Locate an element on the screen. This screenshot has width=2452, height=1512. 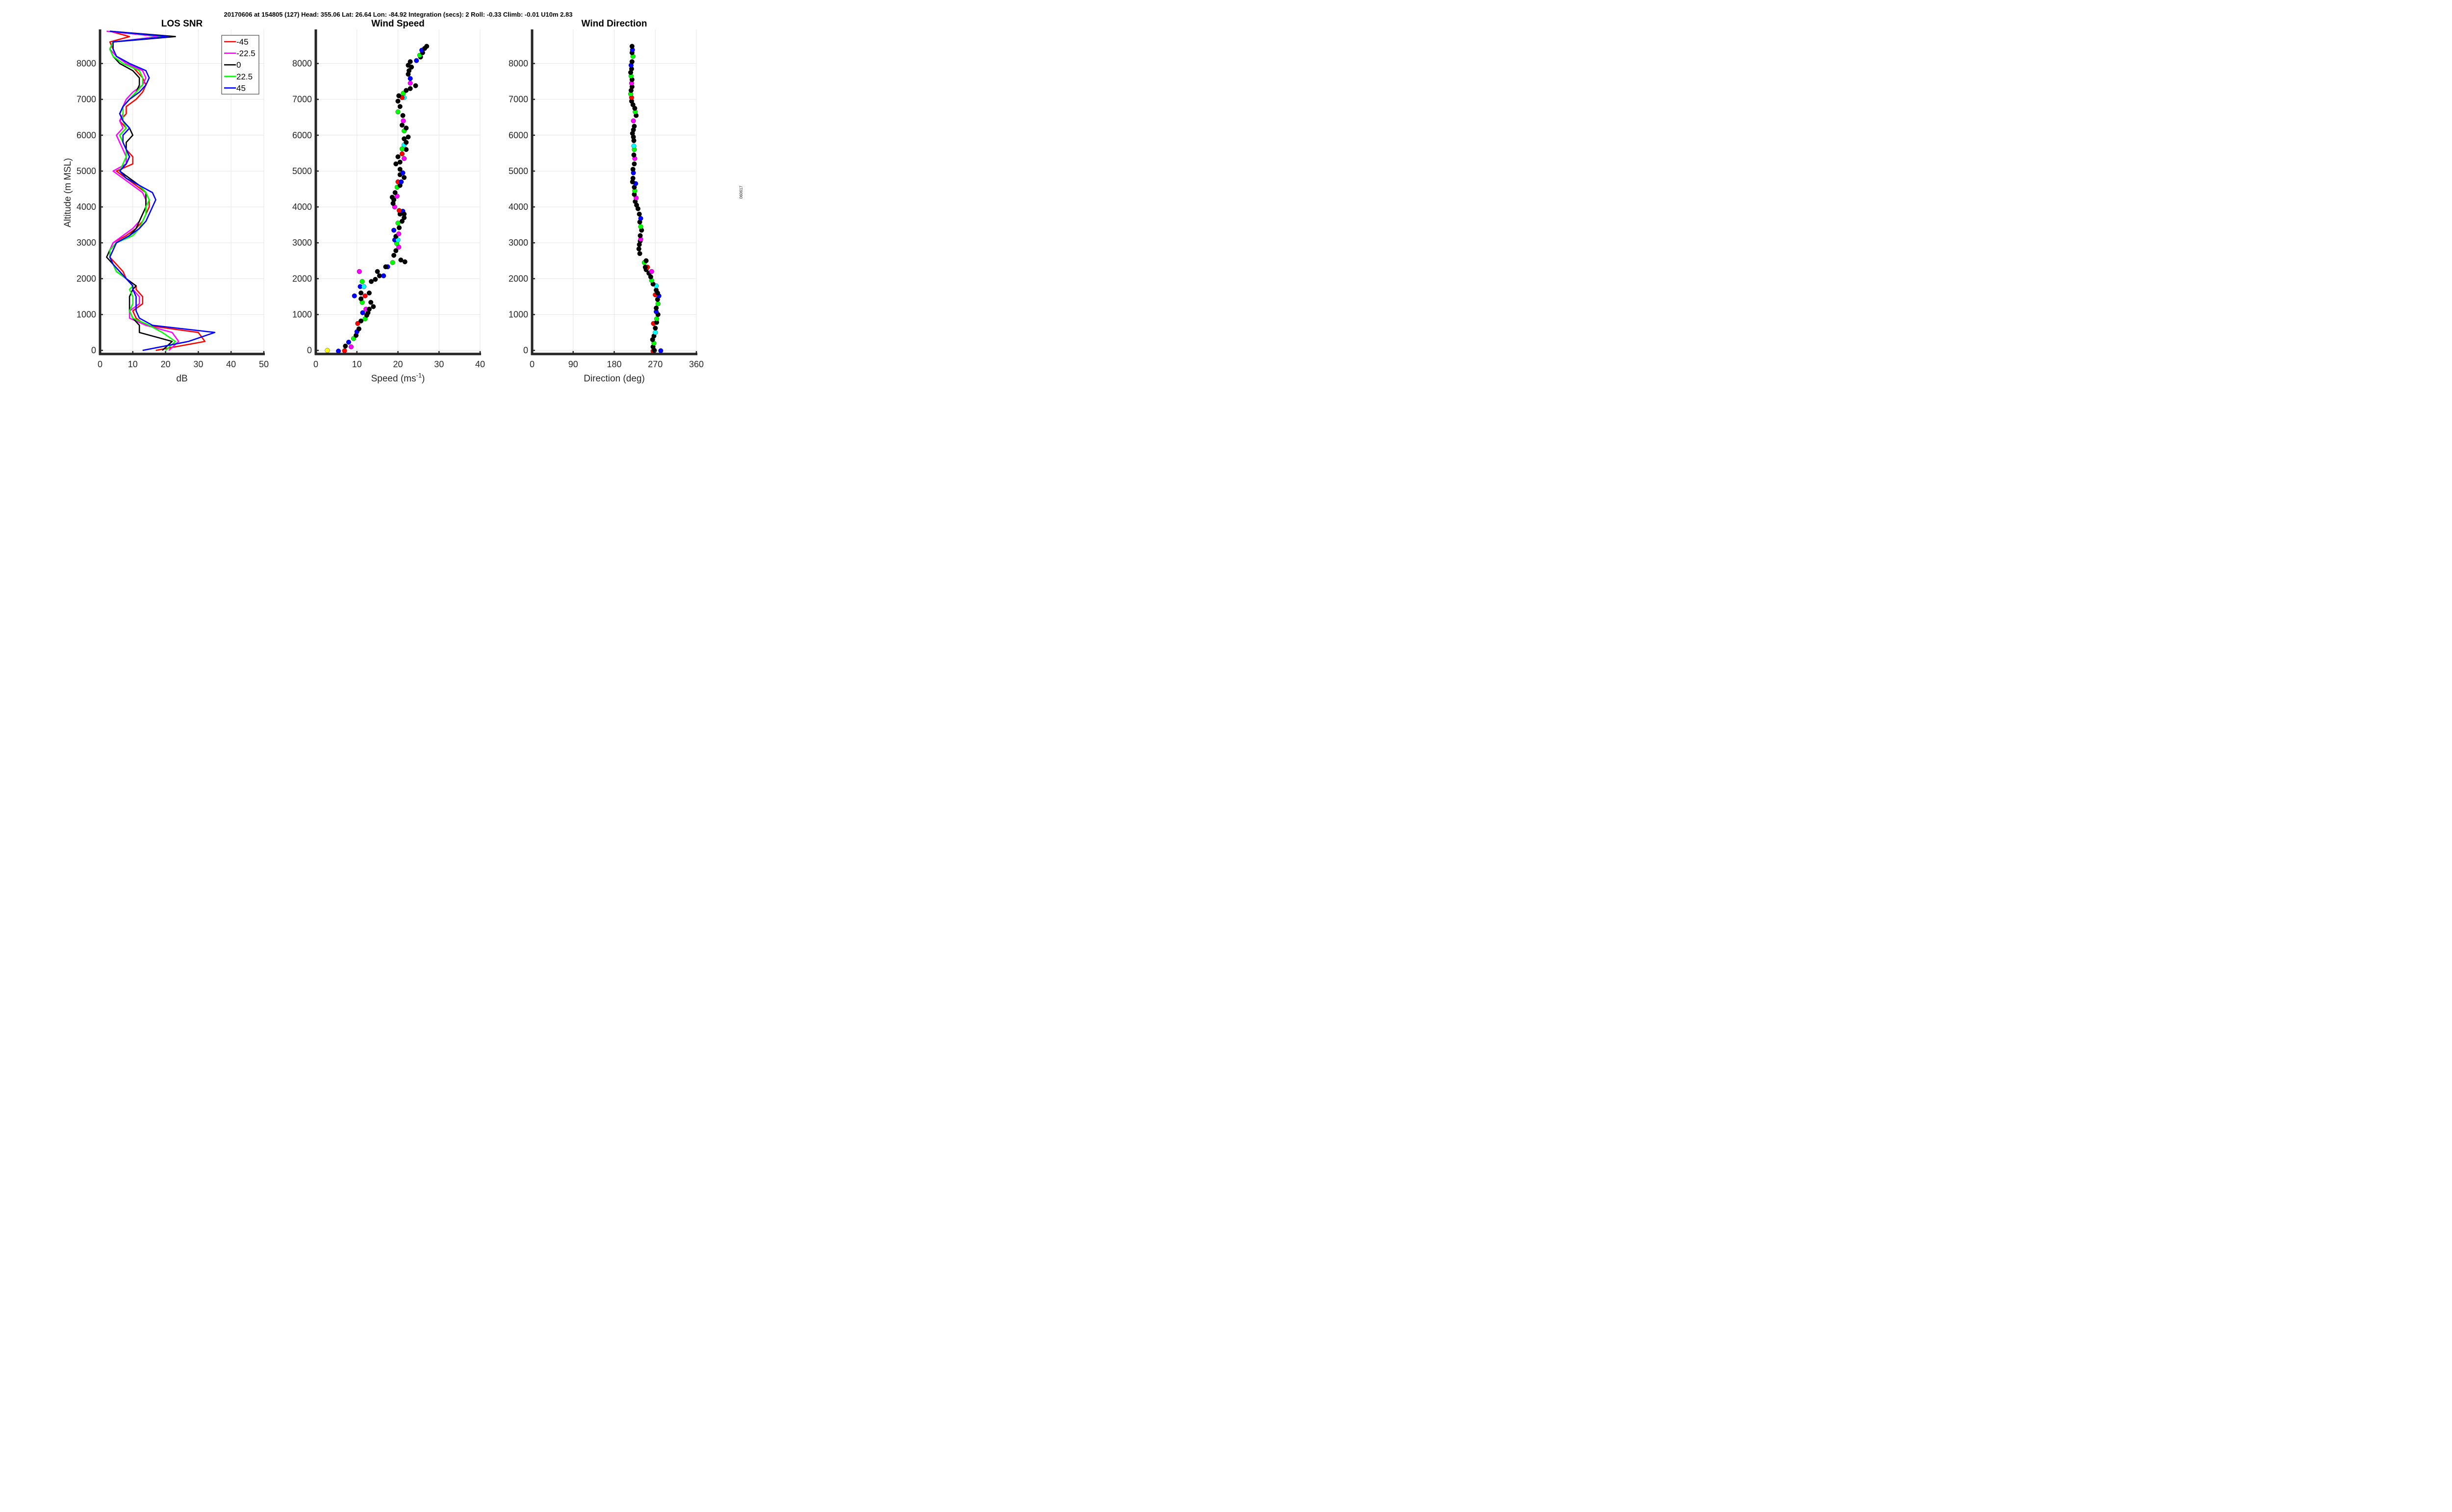
snr-legend-label-22-5: 22.5 is located at coordinates (244, 76).